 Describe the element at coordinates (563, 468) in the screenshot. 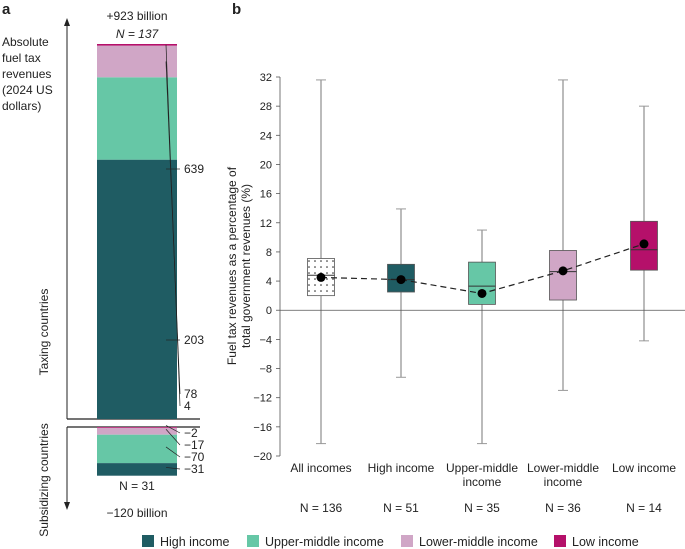

I see `category-label: Lower-middle` at that location.